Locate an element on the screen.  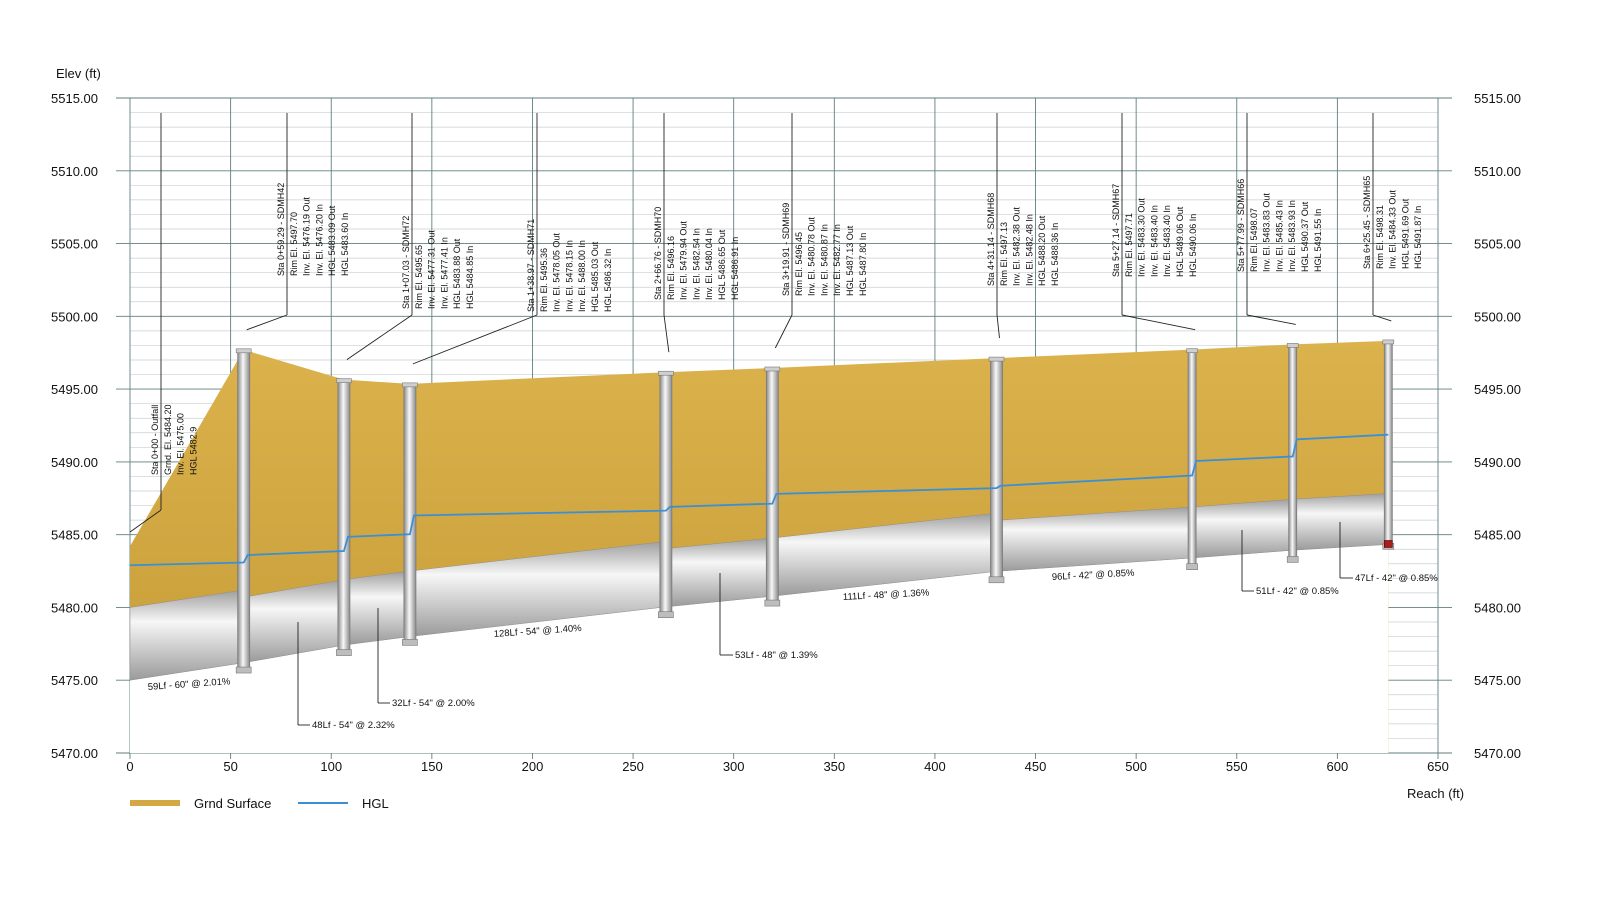
y-tick-label-left: 5485.00 is located at coordinates (74, 535).